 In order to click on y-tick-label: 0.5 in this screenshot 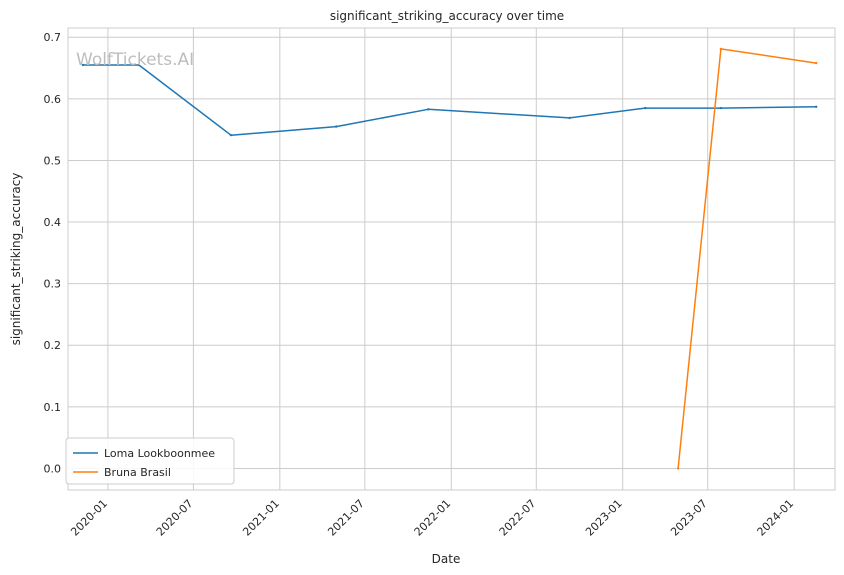, I will do `click(53, 160)`.